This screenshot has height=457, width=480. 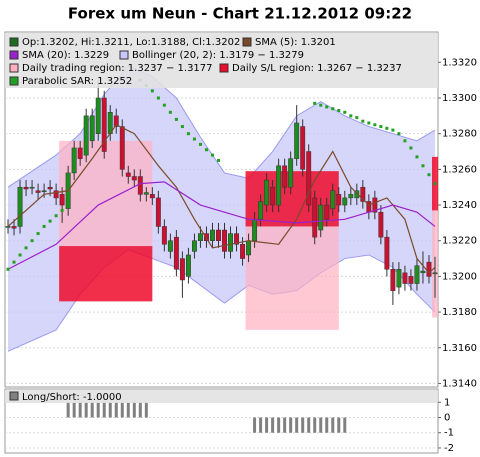 I want to click on legend-label: Daily S/L region: 1.3267 − 1.3237, so click(x=317, y=68).